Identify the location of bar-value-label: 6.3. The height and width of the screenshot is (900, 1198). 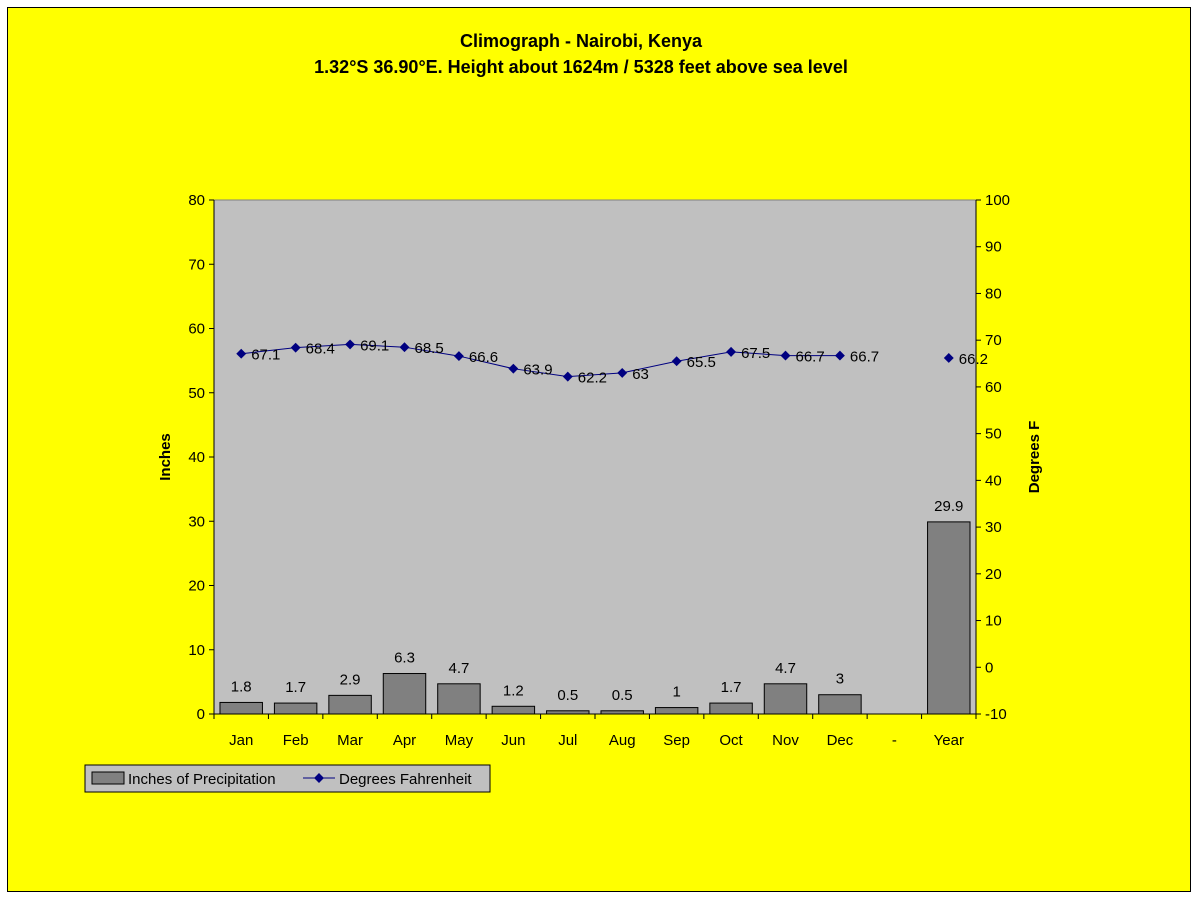
(404, 658).